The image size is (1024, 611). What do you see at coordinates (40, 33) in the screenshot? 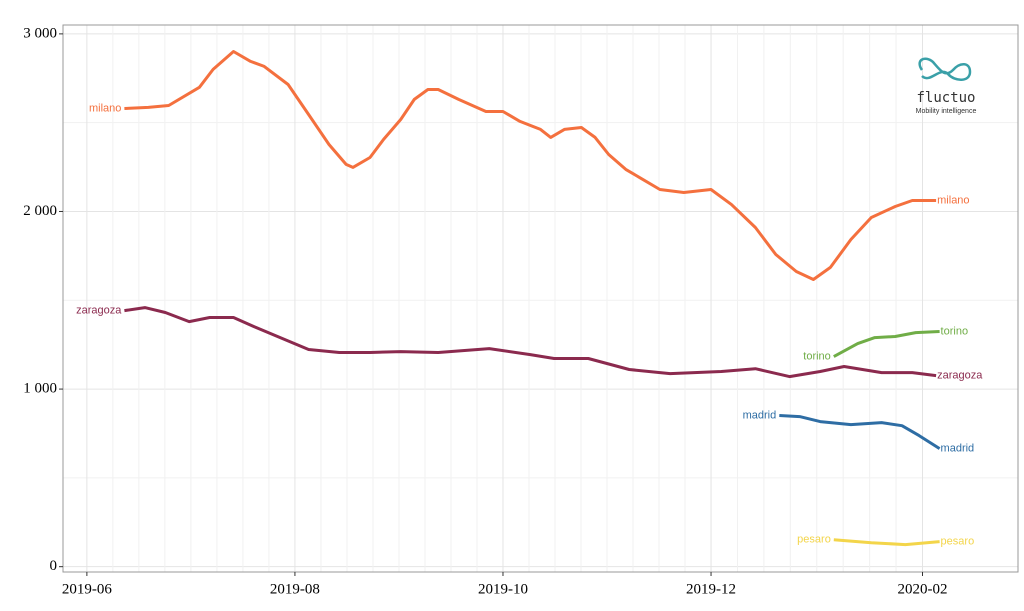
I see `y-tick-label: 3 000` at bounding box center [40, 33].